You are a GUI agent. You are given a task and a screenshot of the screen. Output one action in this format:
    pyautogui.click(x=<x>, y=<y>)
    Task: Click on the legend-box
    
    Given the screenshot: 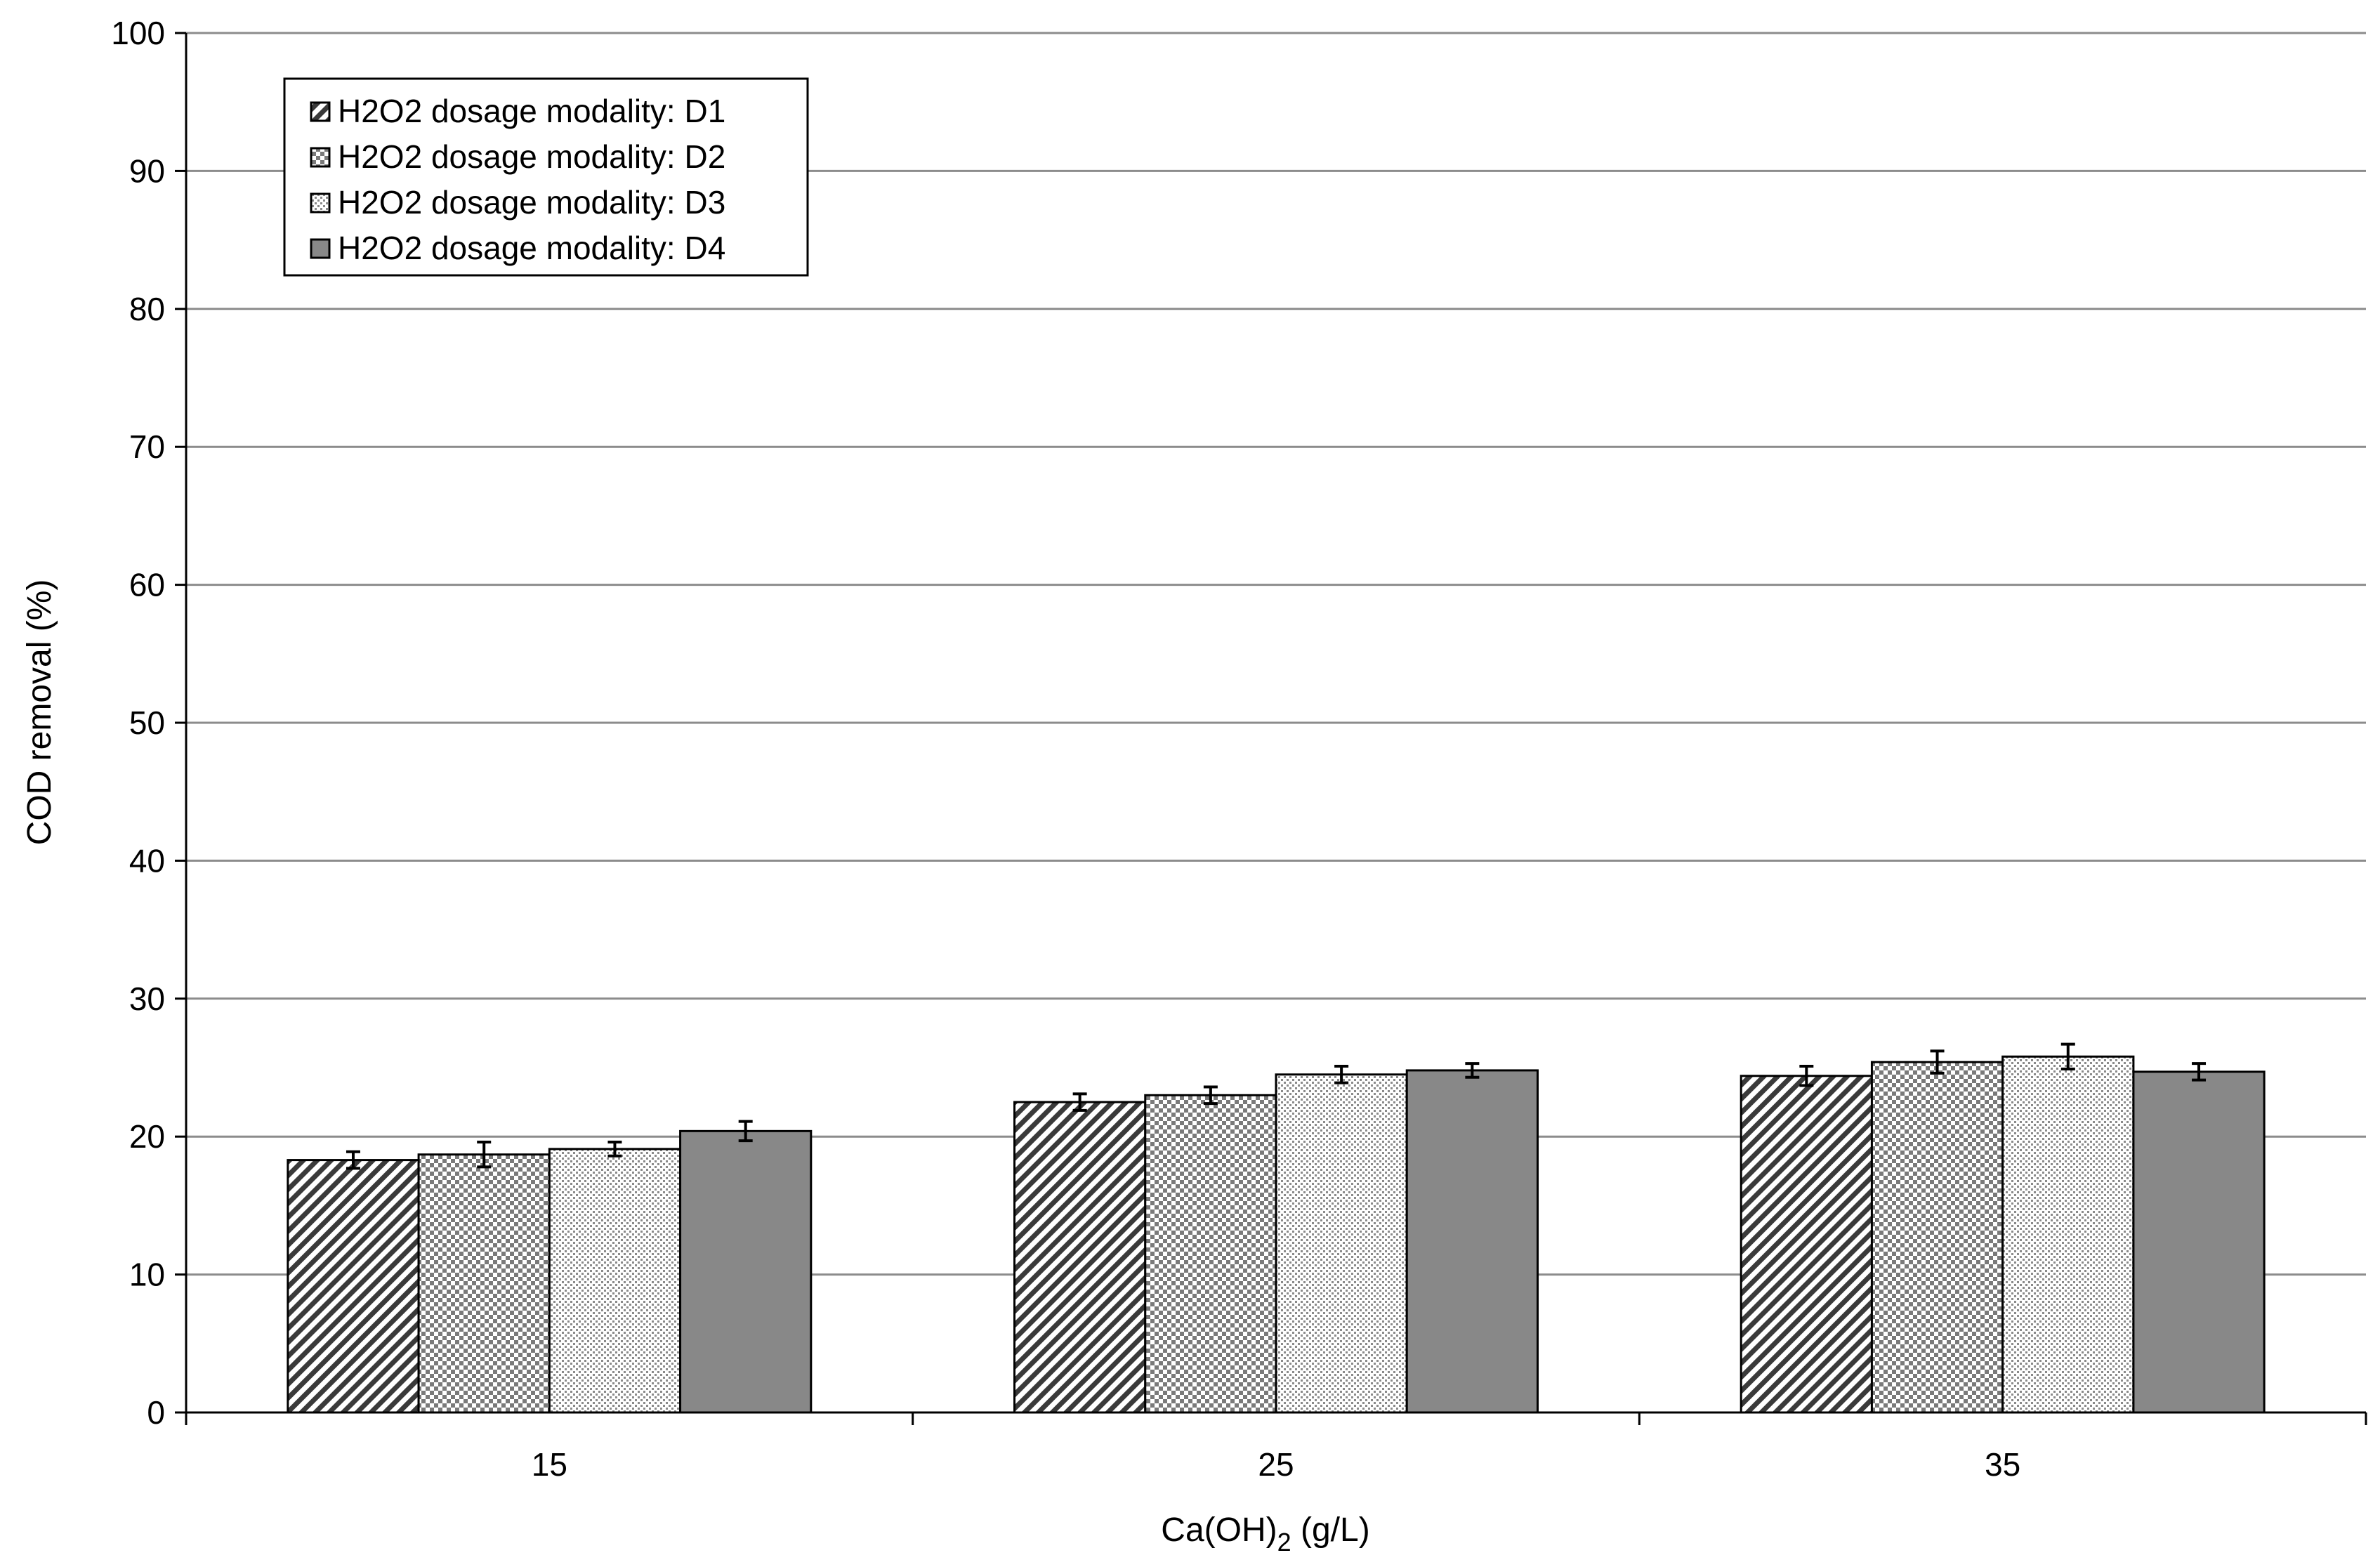 What is the action you would take?
    pyautogui.click(x=546, y=177)
    